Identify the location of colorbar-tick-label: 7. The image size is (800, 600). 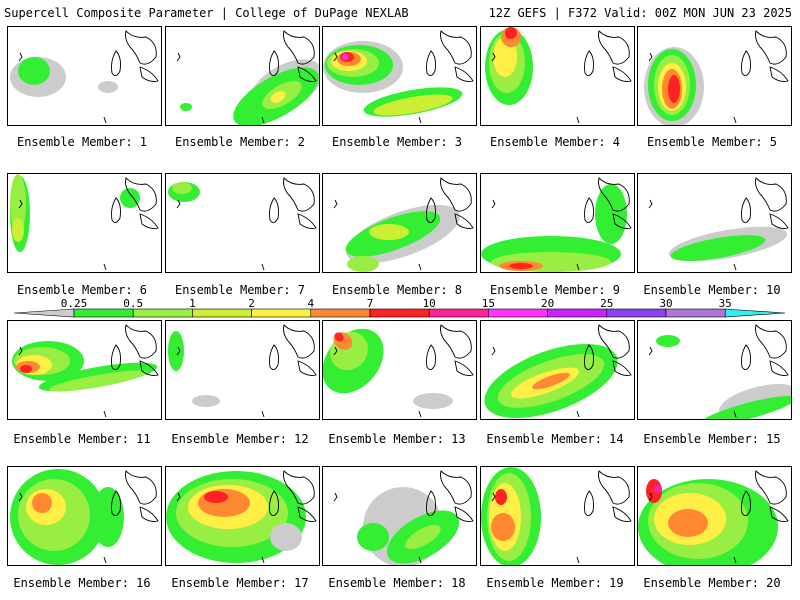
(370, 303).